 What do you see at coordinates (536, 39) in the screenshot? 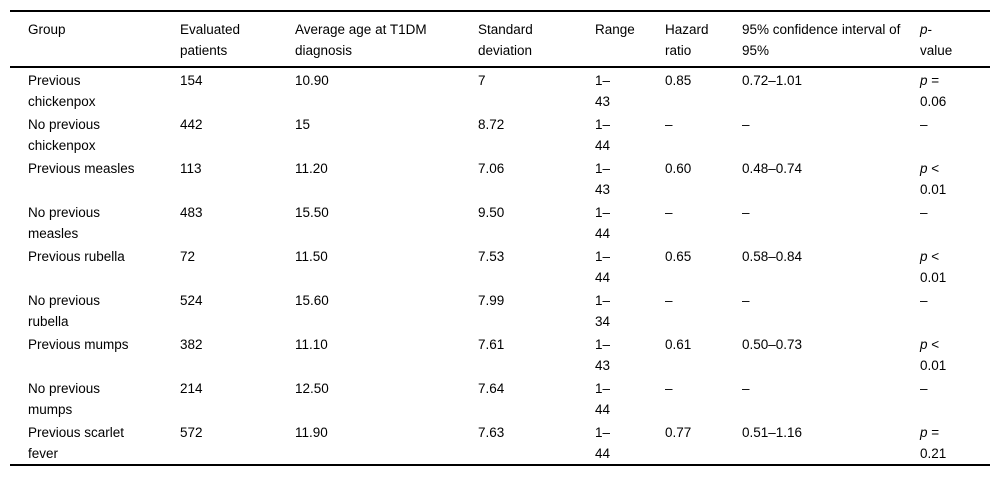
I see `col-header-standard-deviation: Standard deviation` at bounding box center [536, 39].